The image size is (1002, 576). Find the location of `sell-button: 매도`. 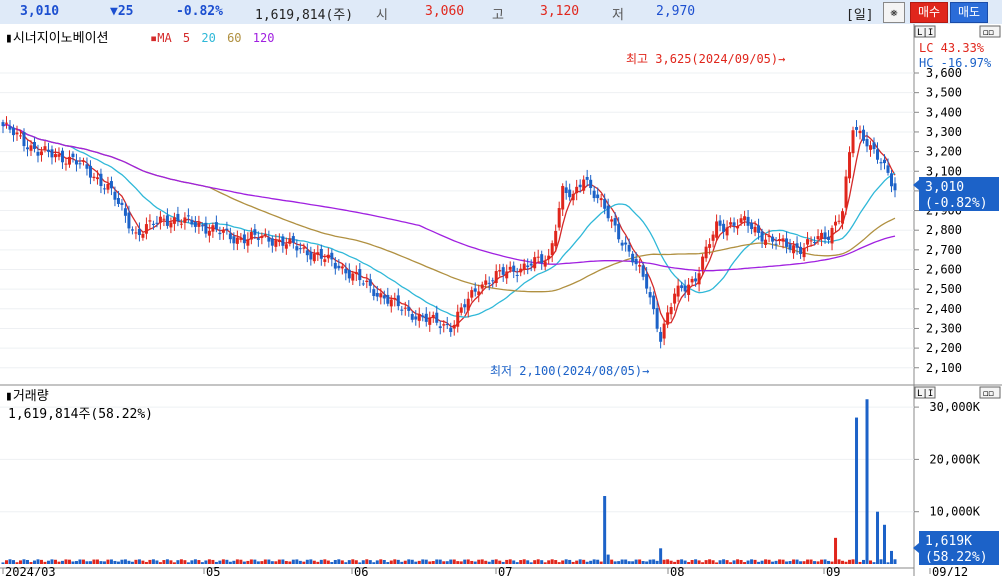

sell-button: 매도 is located at coordinates (969, 12).